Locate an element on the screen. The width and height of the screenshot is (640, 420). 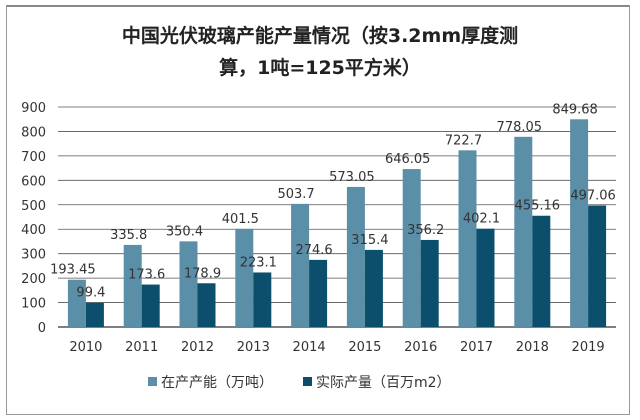
y-tick-label: 700 is located at coordinates (33, 157).